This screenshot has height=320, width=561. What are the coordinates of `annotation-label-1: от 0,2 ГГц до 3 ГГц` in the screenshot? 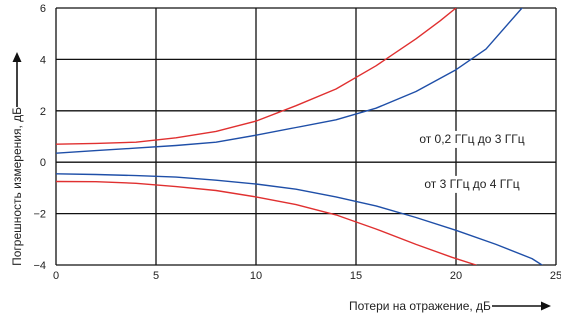 It's located at (471, 139).